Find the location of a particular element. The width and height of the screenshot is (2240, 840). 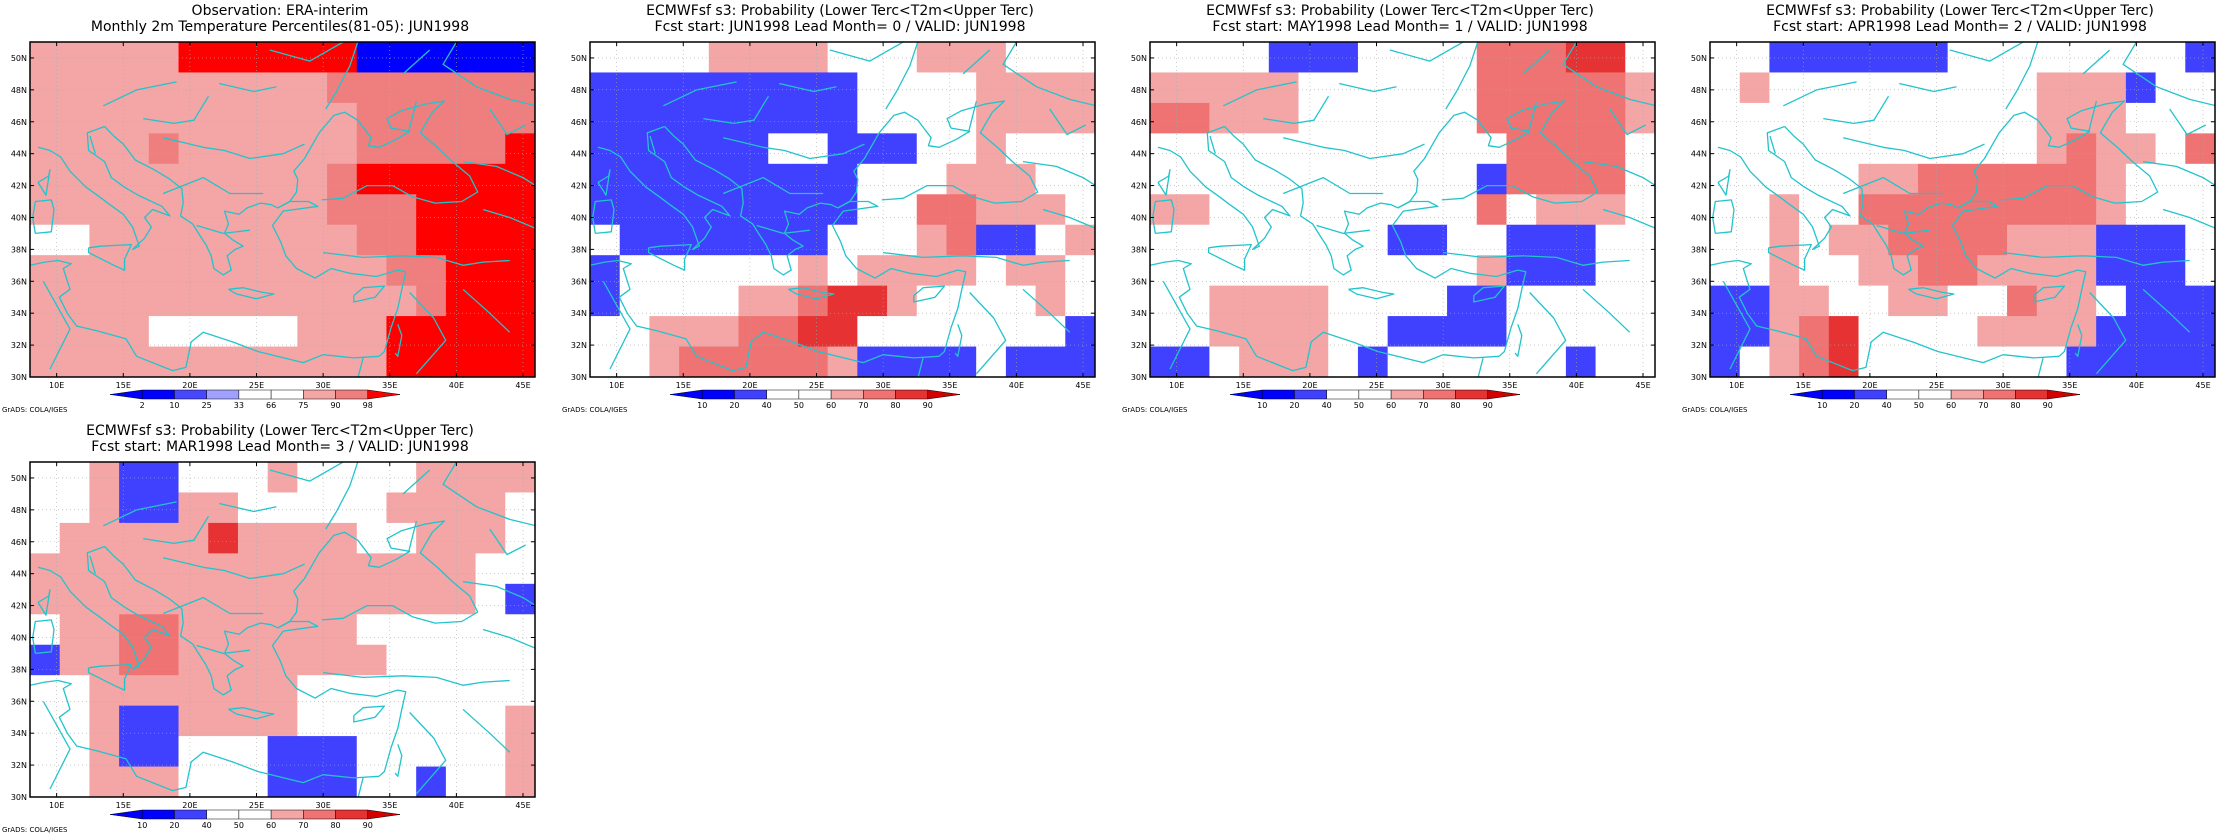

lon-tick-label: 35E is located at coordinates (1509, 385).